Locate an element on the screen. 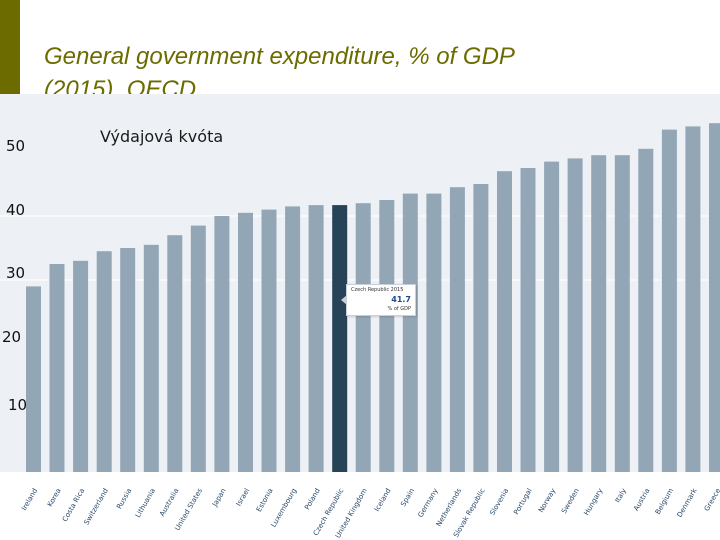 Image resolution: width=720 pixels, height=540 pixels. x-tick-label: Ireland is located at coordinates (29, 499).